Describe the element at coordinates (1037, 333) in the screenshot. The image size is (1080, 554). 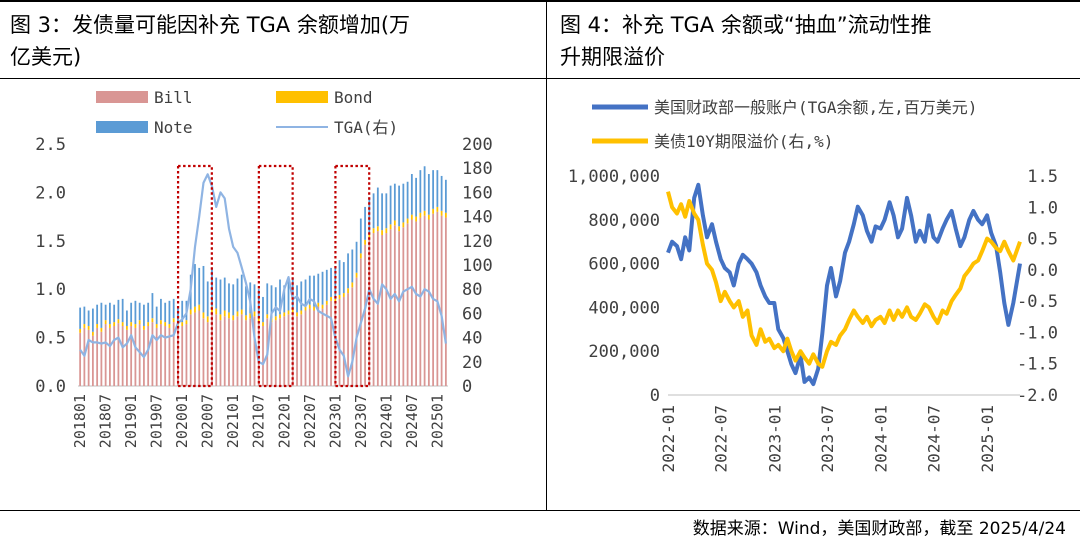
I see `y-right-tick-label: -1.0` at that location.